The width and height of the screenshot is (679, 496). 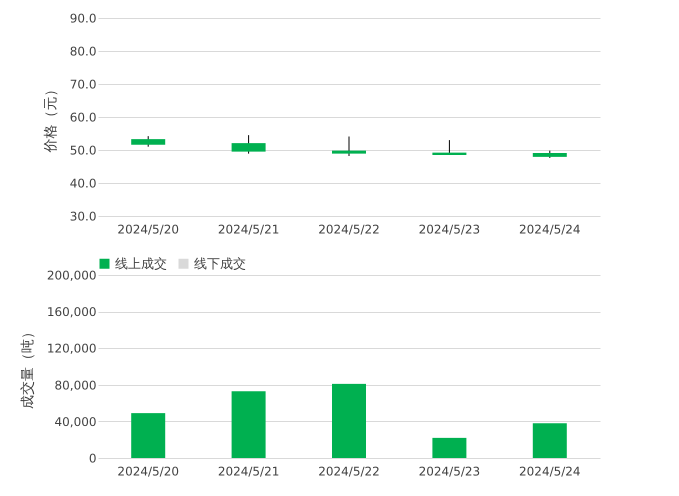 What do you see at coordinates (83, 183) in the screenshot?
I see `y-tick-label: 40.0` at bounding box center [83, 183].